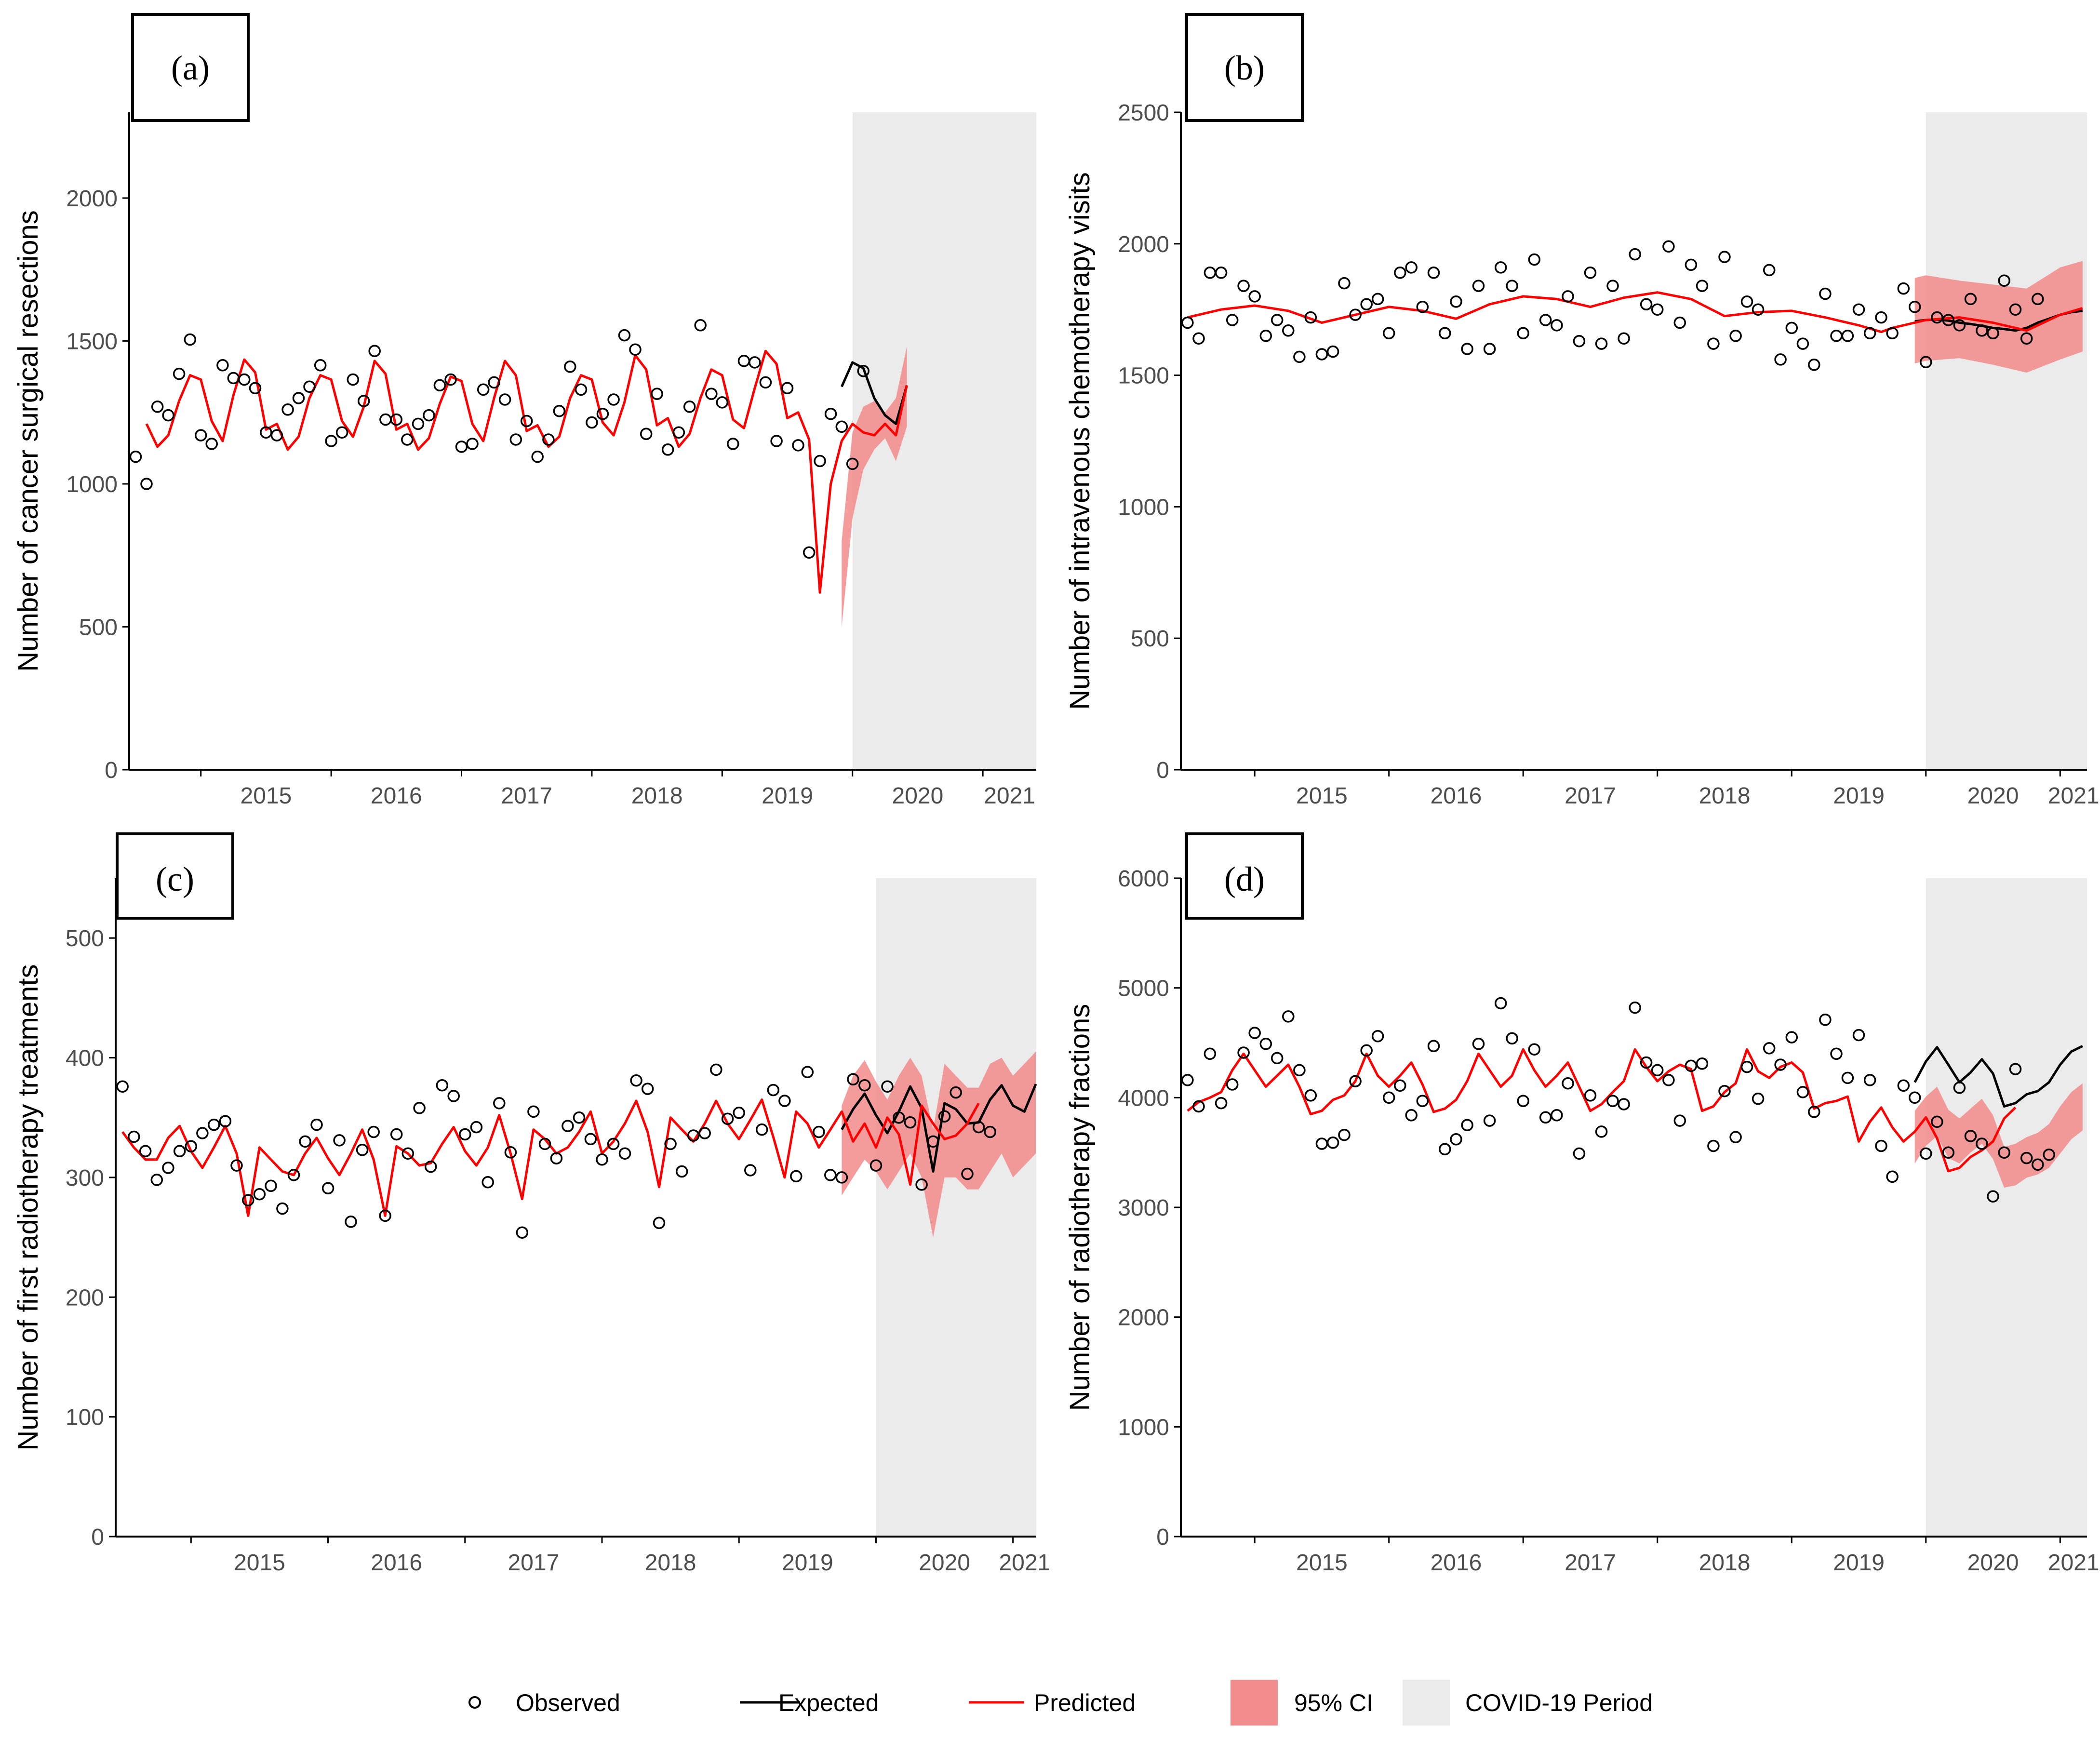  I want to click on x-tick-label: 2019, so click(787, 796).